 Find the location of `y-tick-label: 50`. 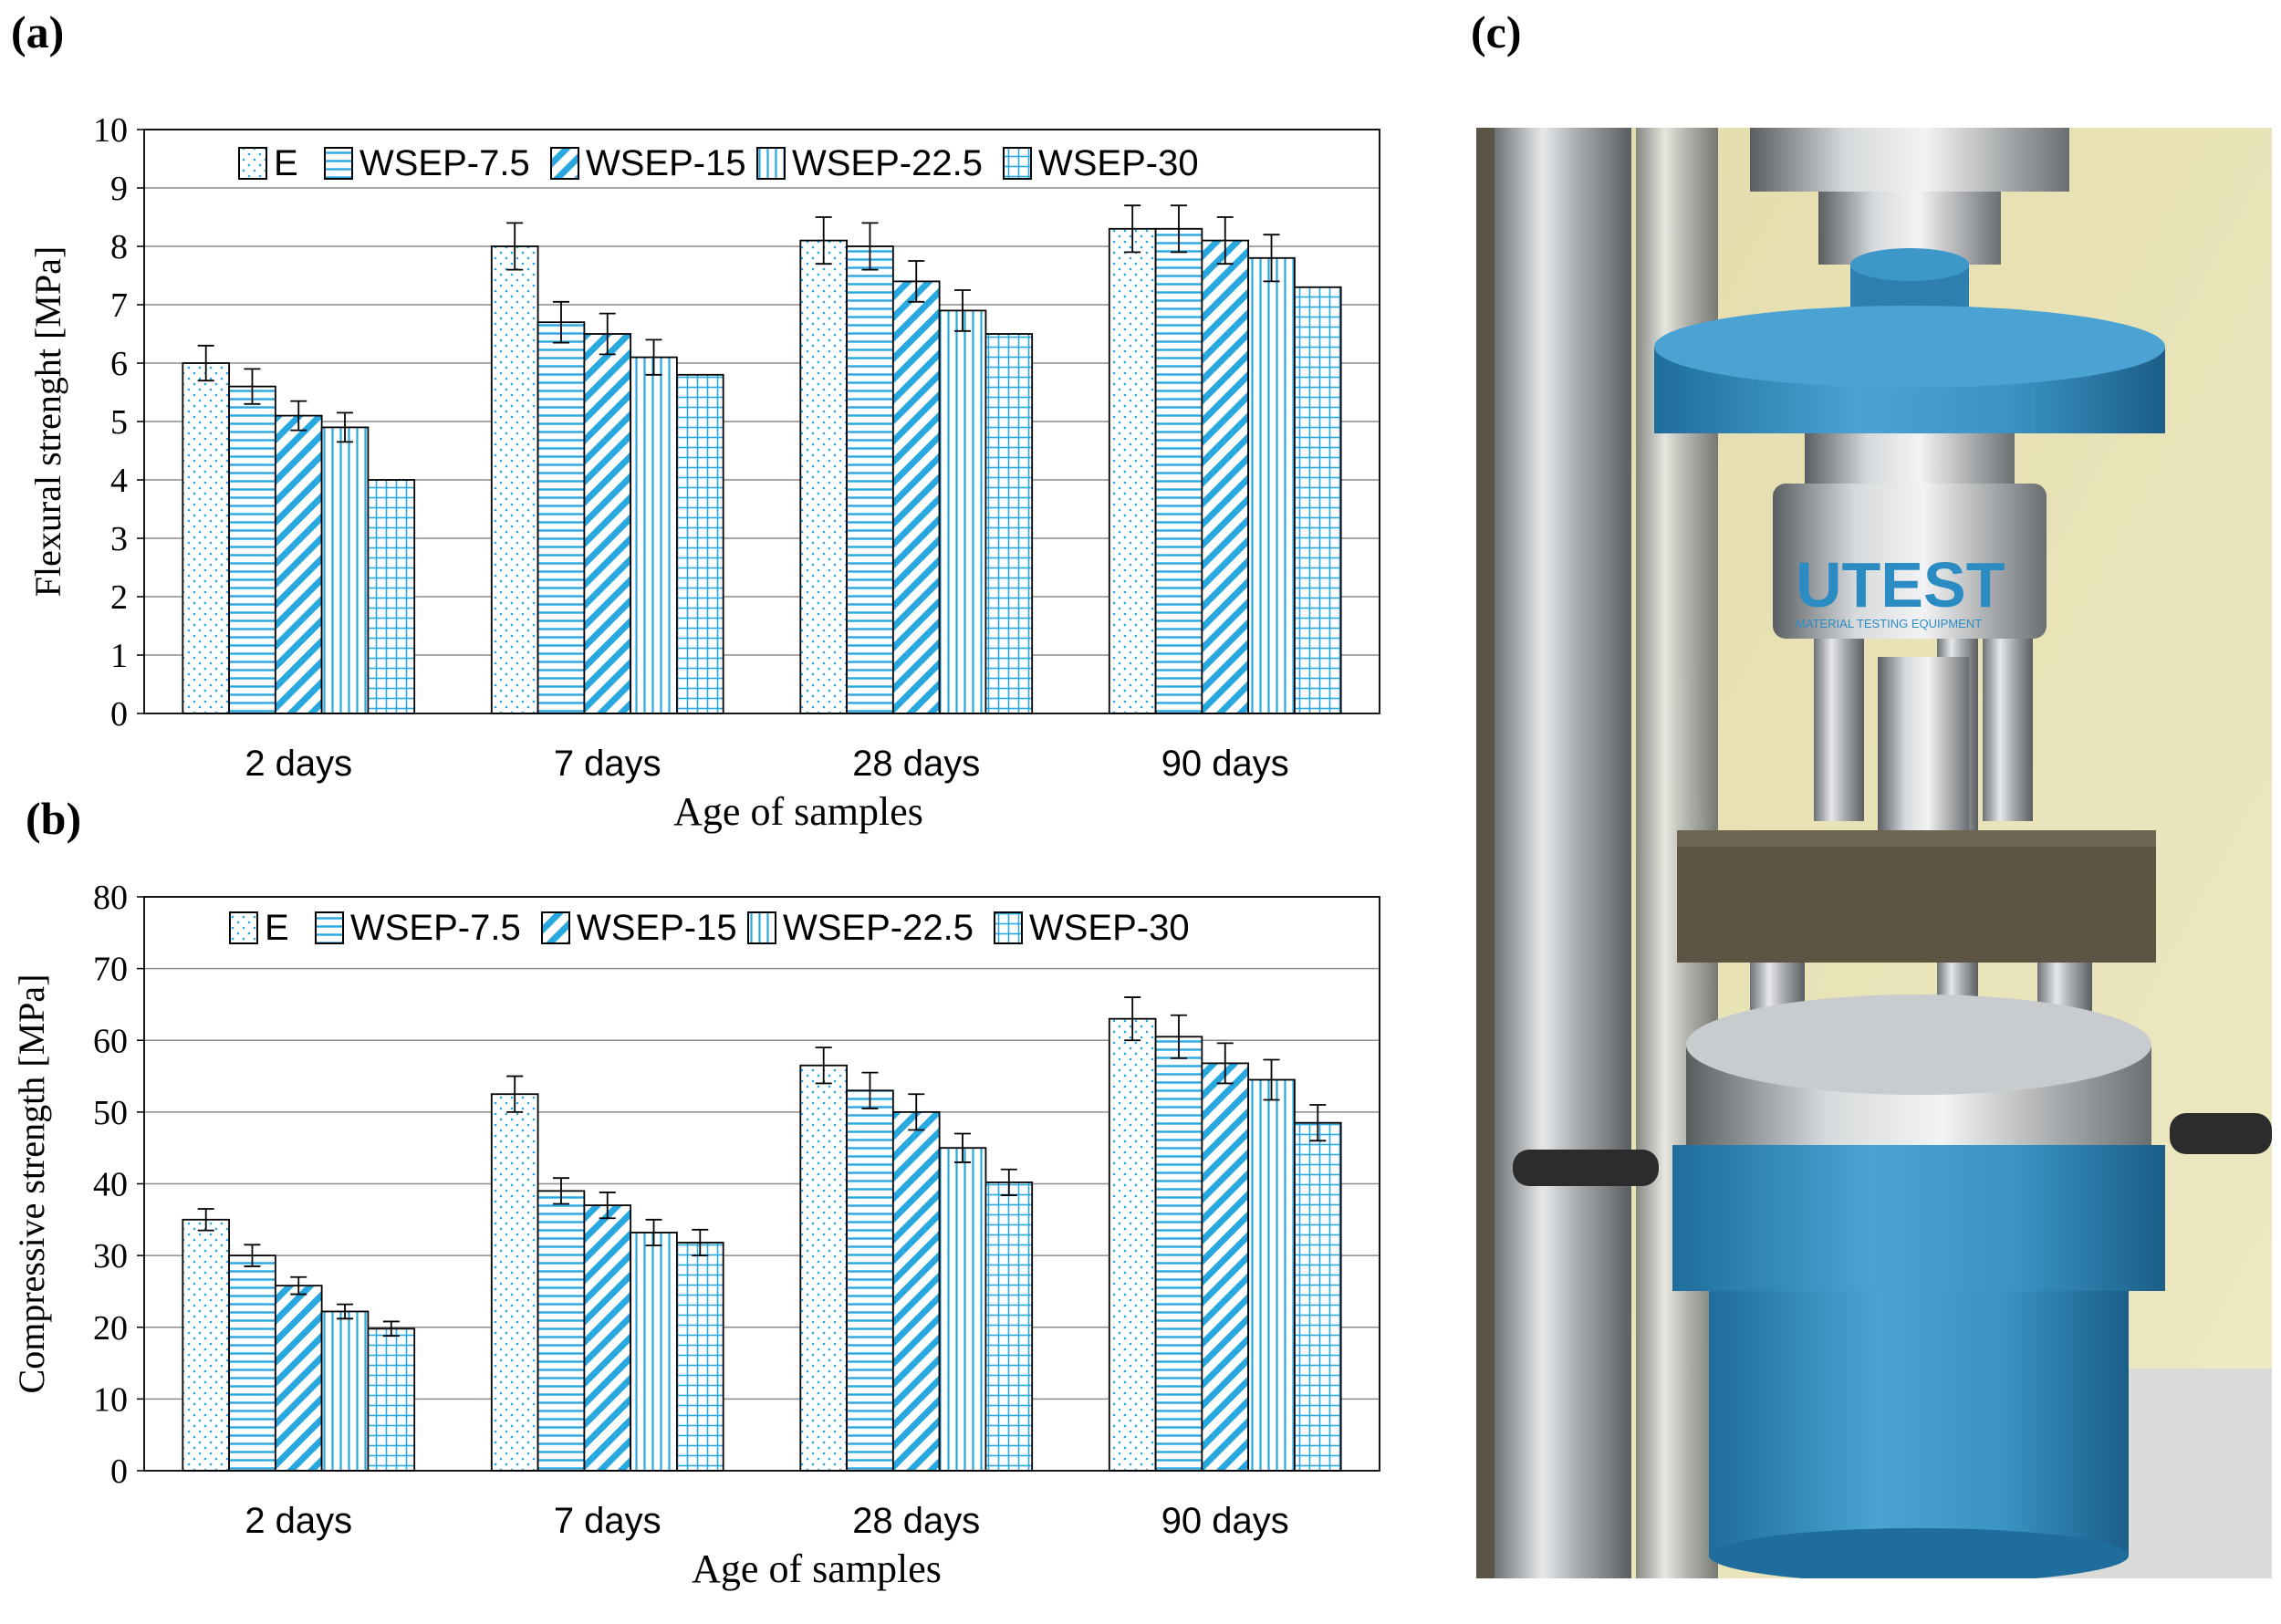

y-tick-label: 50 is located at coordinates (110, 1113).